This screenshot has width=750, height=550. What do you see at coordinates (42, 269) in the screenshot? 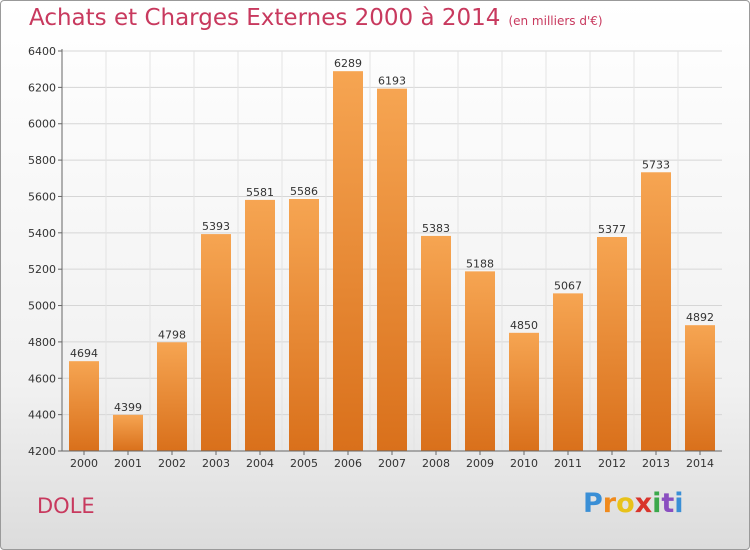
I see `y-tick-label: 5200` at bounding box center [42, 269].